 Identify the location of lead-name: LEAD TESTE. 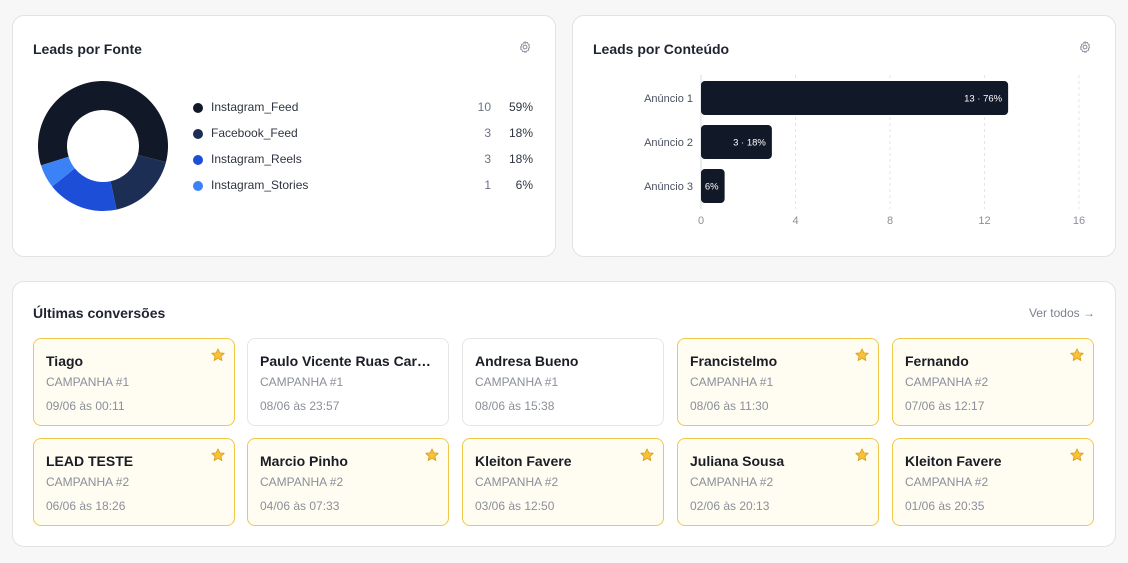
(90, 461).